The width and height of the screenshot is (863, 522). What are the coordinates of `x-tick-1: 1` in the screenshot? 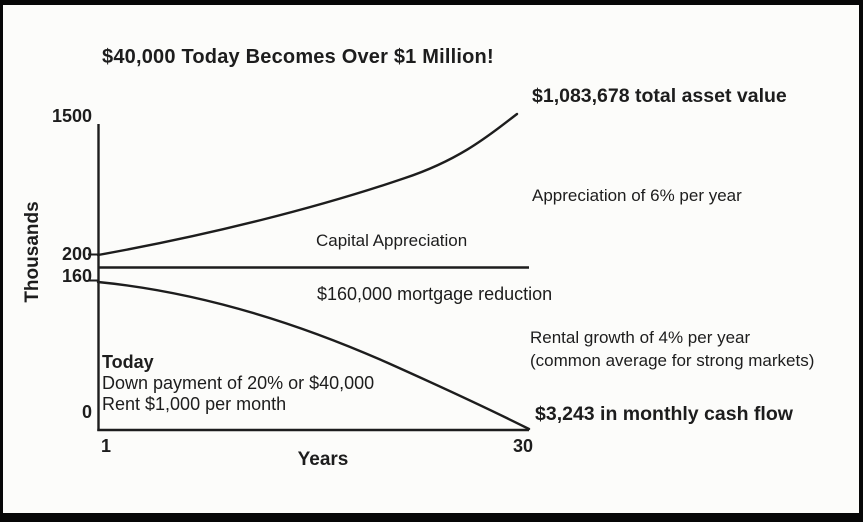 It's located at (105, 446).